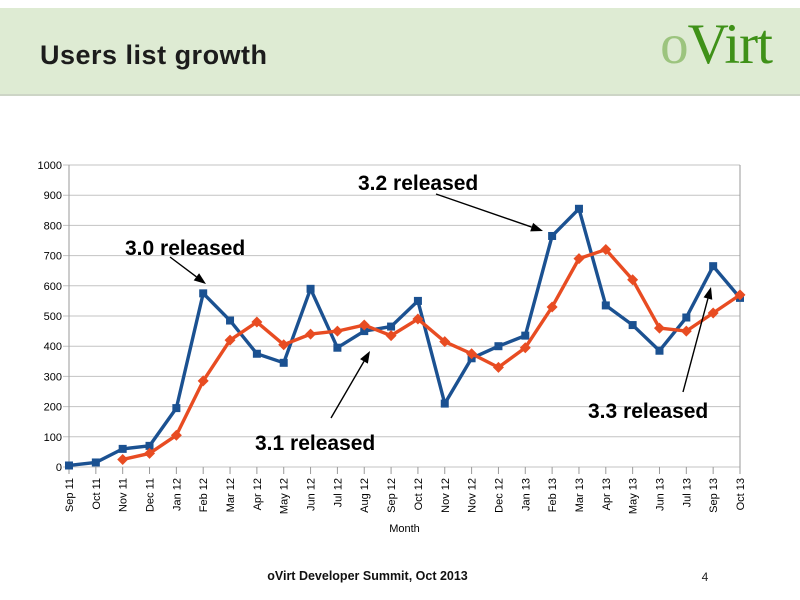  Describe the element at coordinates (367, 576) in the screenshot. I see `footer-text: oVirt Developer Summit, Oct 2013` at that location.